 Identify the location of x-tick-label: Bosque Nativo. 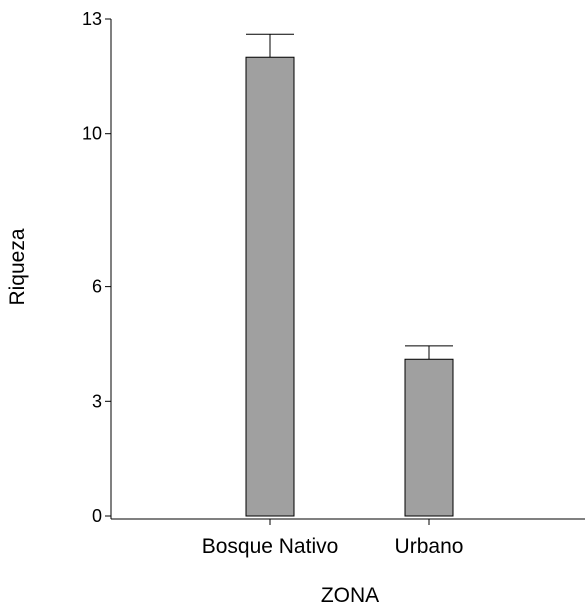
(270, 546).